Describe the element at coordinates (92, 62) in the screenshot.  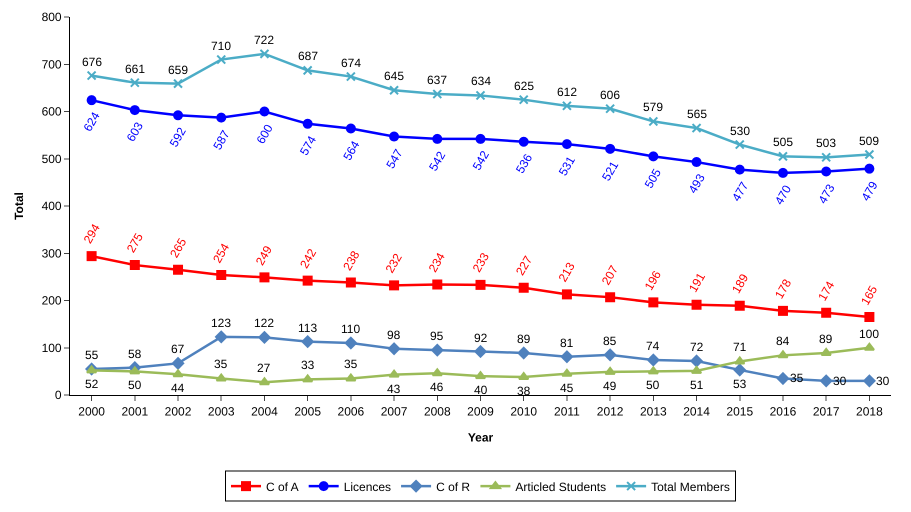
I see `data-label: 676` at that location.